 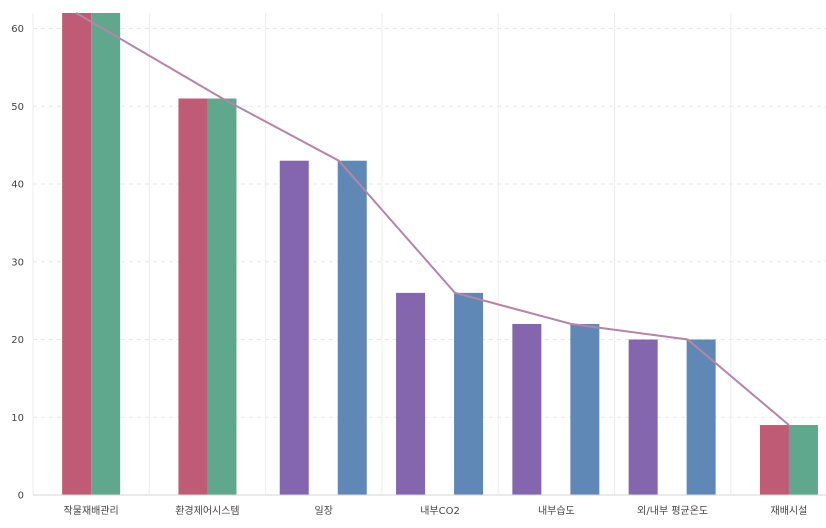 I want to click on y-tick-label: 50, so click(x=17, y=107).